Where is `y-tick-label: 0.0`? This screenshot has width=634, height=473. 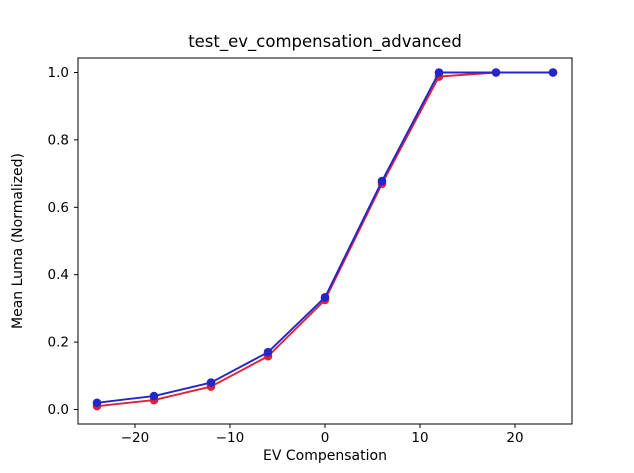
y-tick-label: 0.0 is located at coordinates (58, 410).